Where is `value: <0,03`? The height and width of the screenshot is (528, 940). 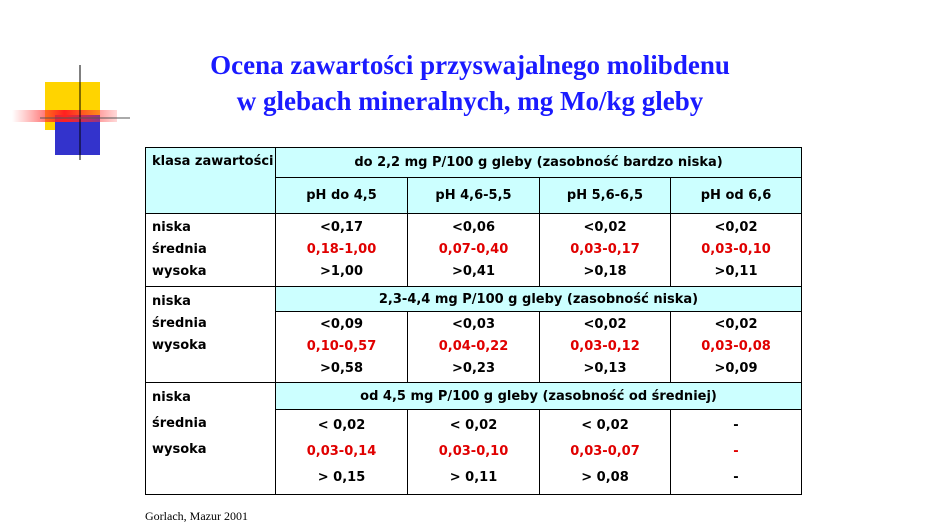 value: <0,03 is located at coordinates (473, 324).